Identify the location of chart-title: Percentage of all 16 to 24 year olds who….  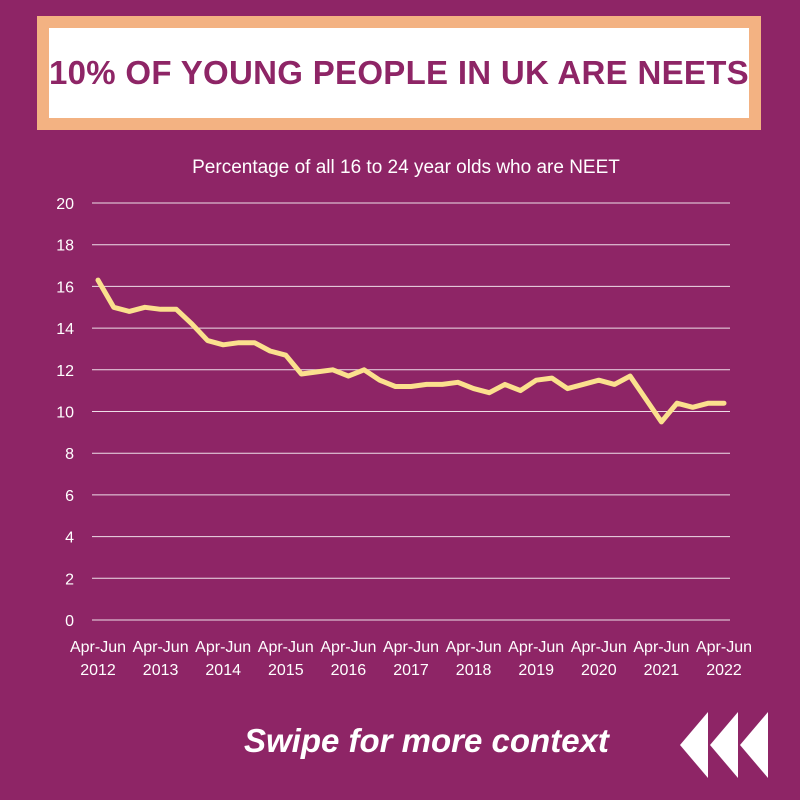
(406, 167).